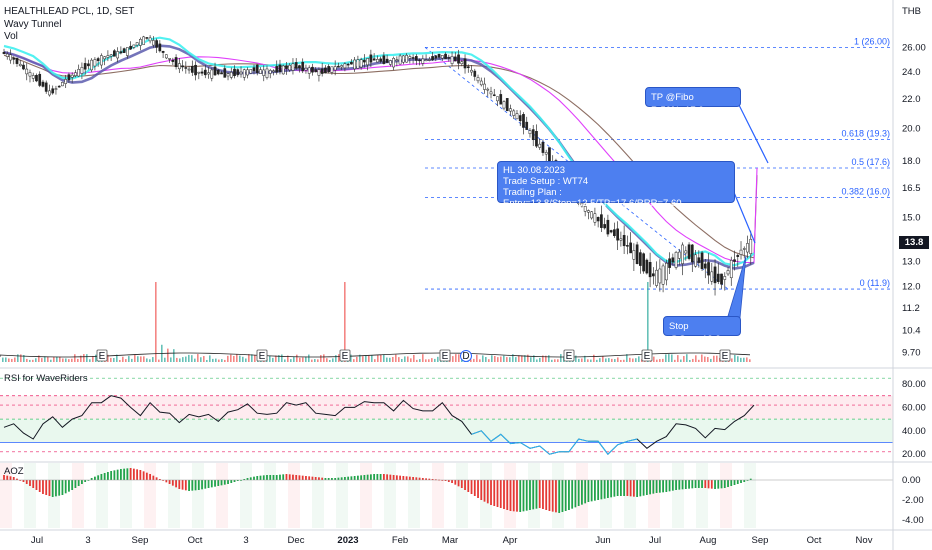 The image size is (932, 550). I want to click on volume-ma-line, so click(375, 355).